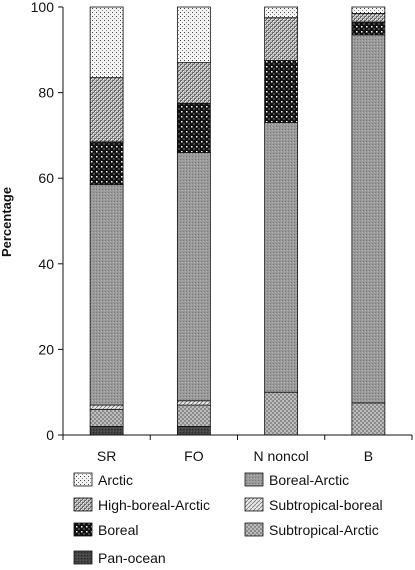 This screenshot has height=570, width=415. I want to click on bar-b-subtropical-arctic, so click(368, 419).